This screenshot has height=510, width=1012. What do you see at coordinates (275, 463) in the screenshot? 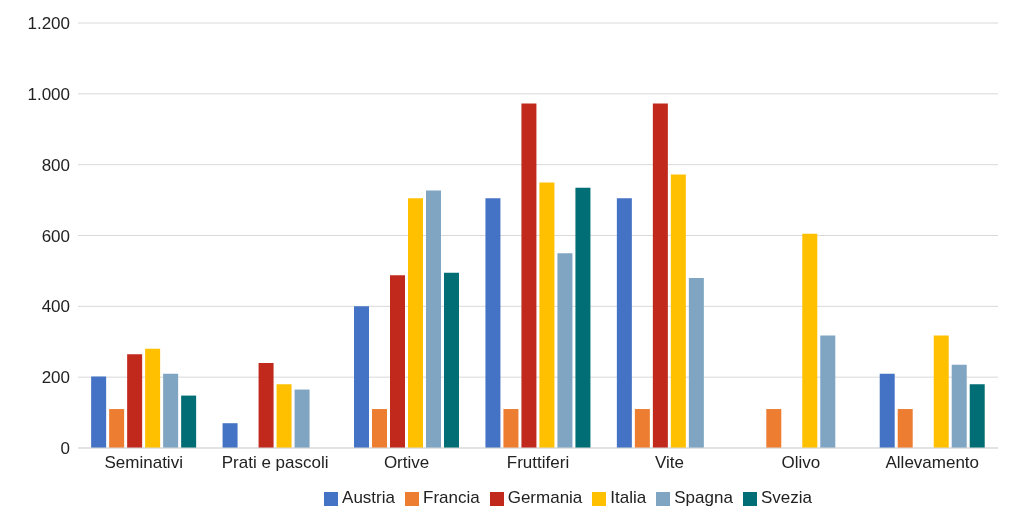
I see `x-tick-label: Prati e pascoli` at bounding box center [275, 463].